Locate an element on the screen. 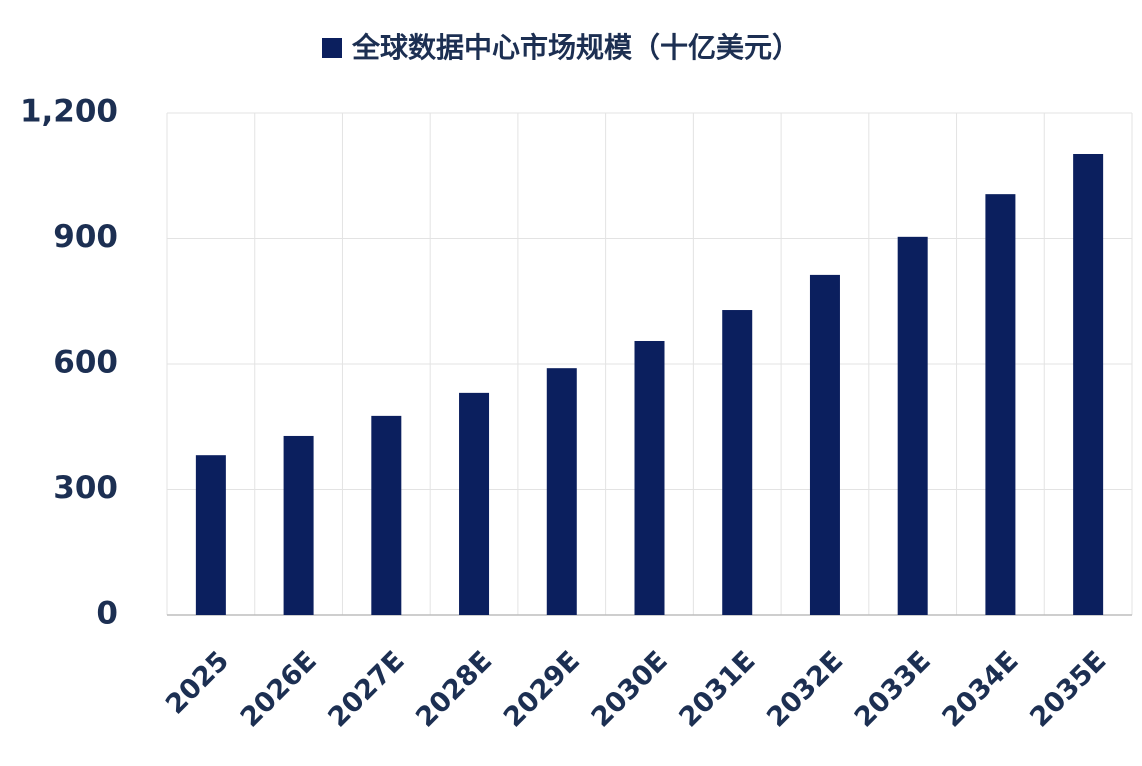 The image size is (1142, 766). x-tick-label: 2030E is located at coordinates (630, 689).